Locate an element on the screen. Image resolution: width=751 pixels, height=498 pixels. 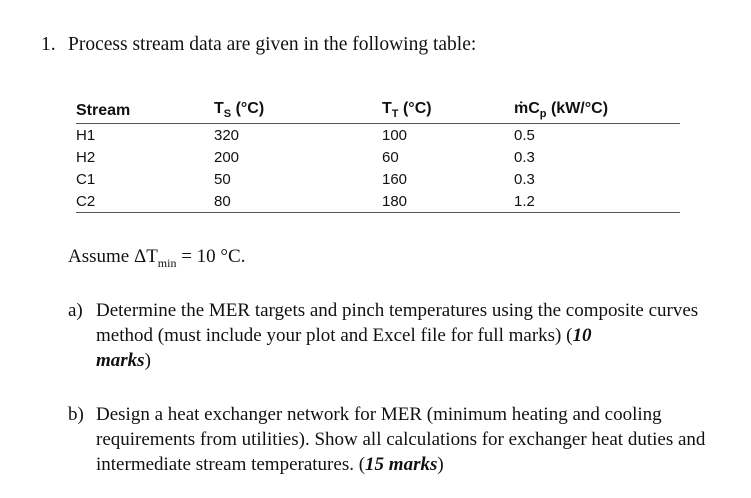
question-number: 1. is located at coordinates (48, 44).